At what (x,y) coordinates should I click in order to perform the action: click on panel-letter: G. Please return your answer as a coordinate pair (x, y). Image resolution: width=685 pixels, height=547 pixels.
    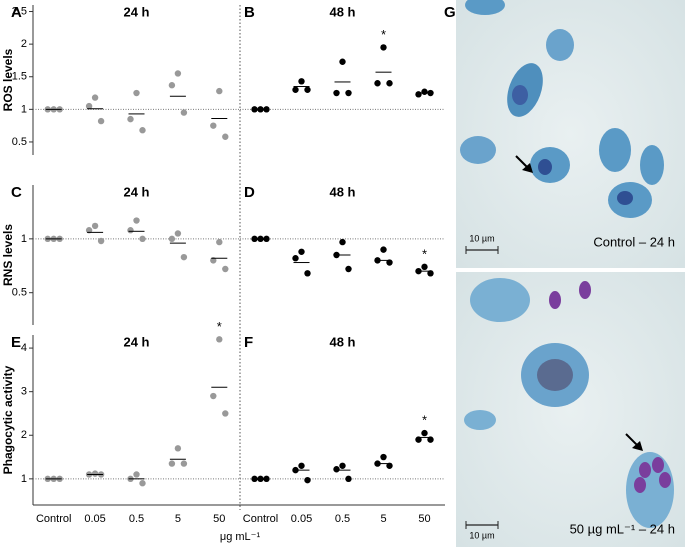
    Looking at the image, I should click on (450, 12).